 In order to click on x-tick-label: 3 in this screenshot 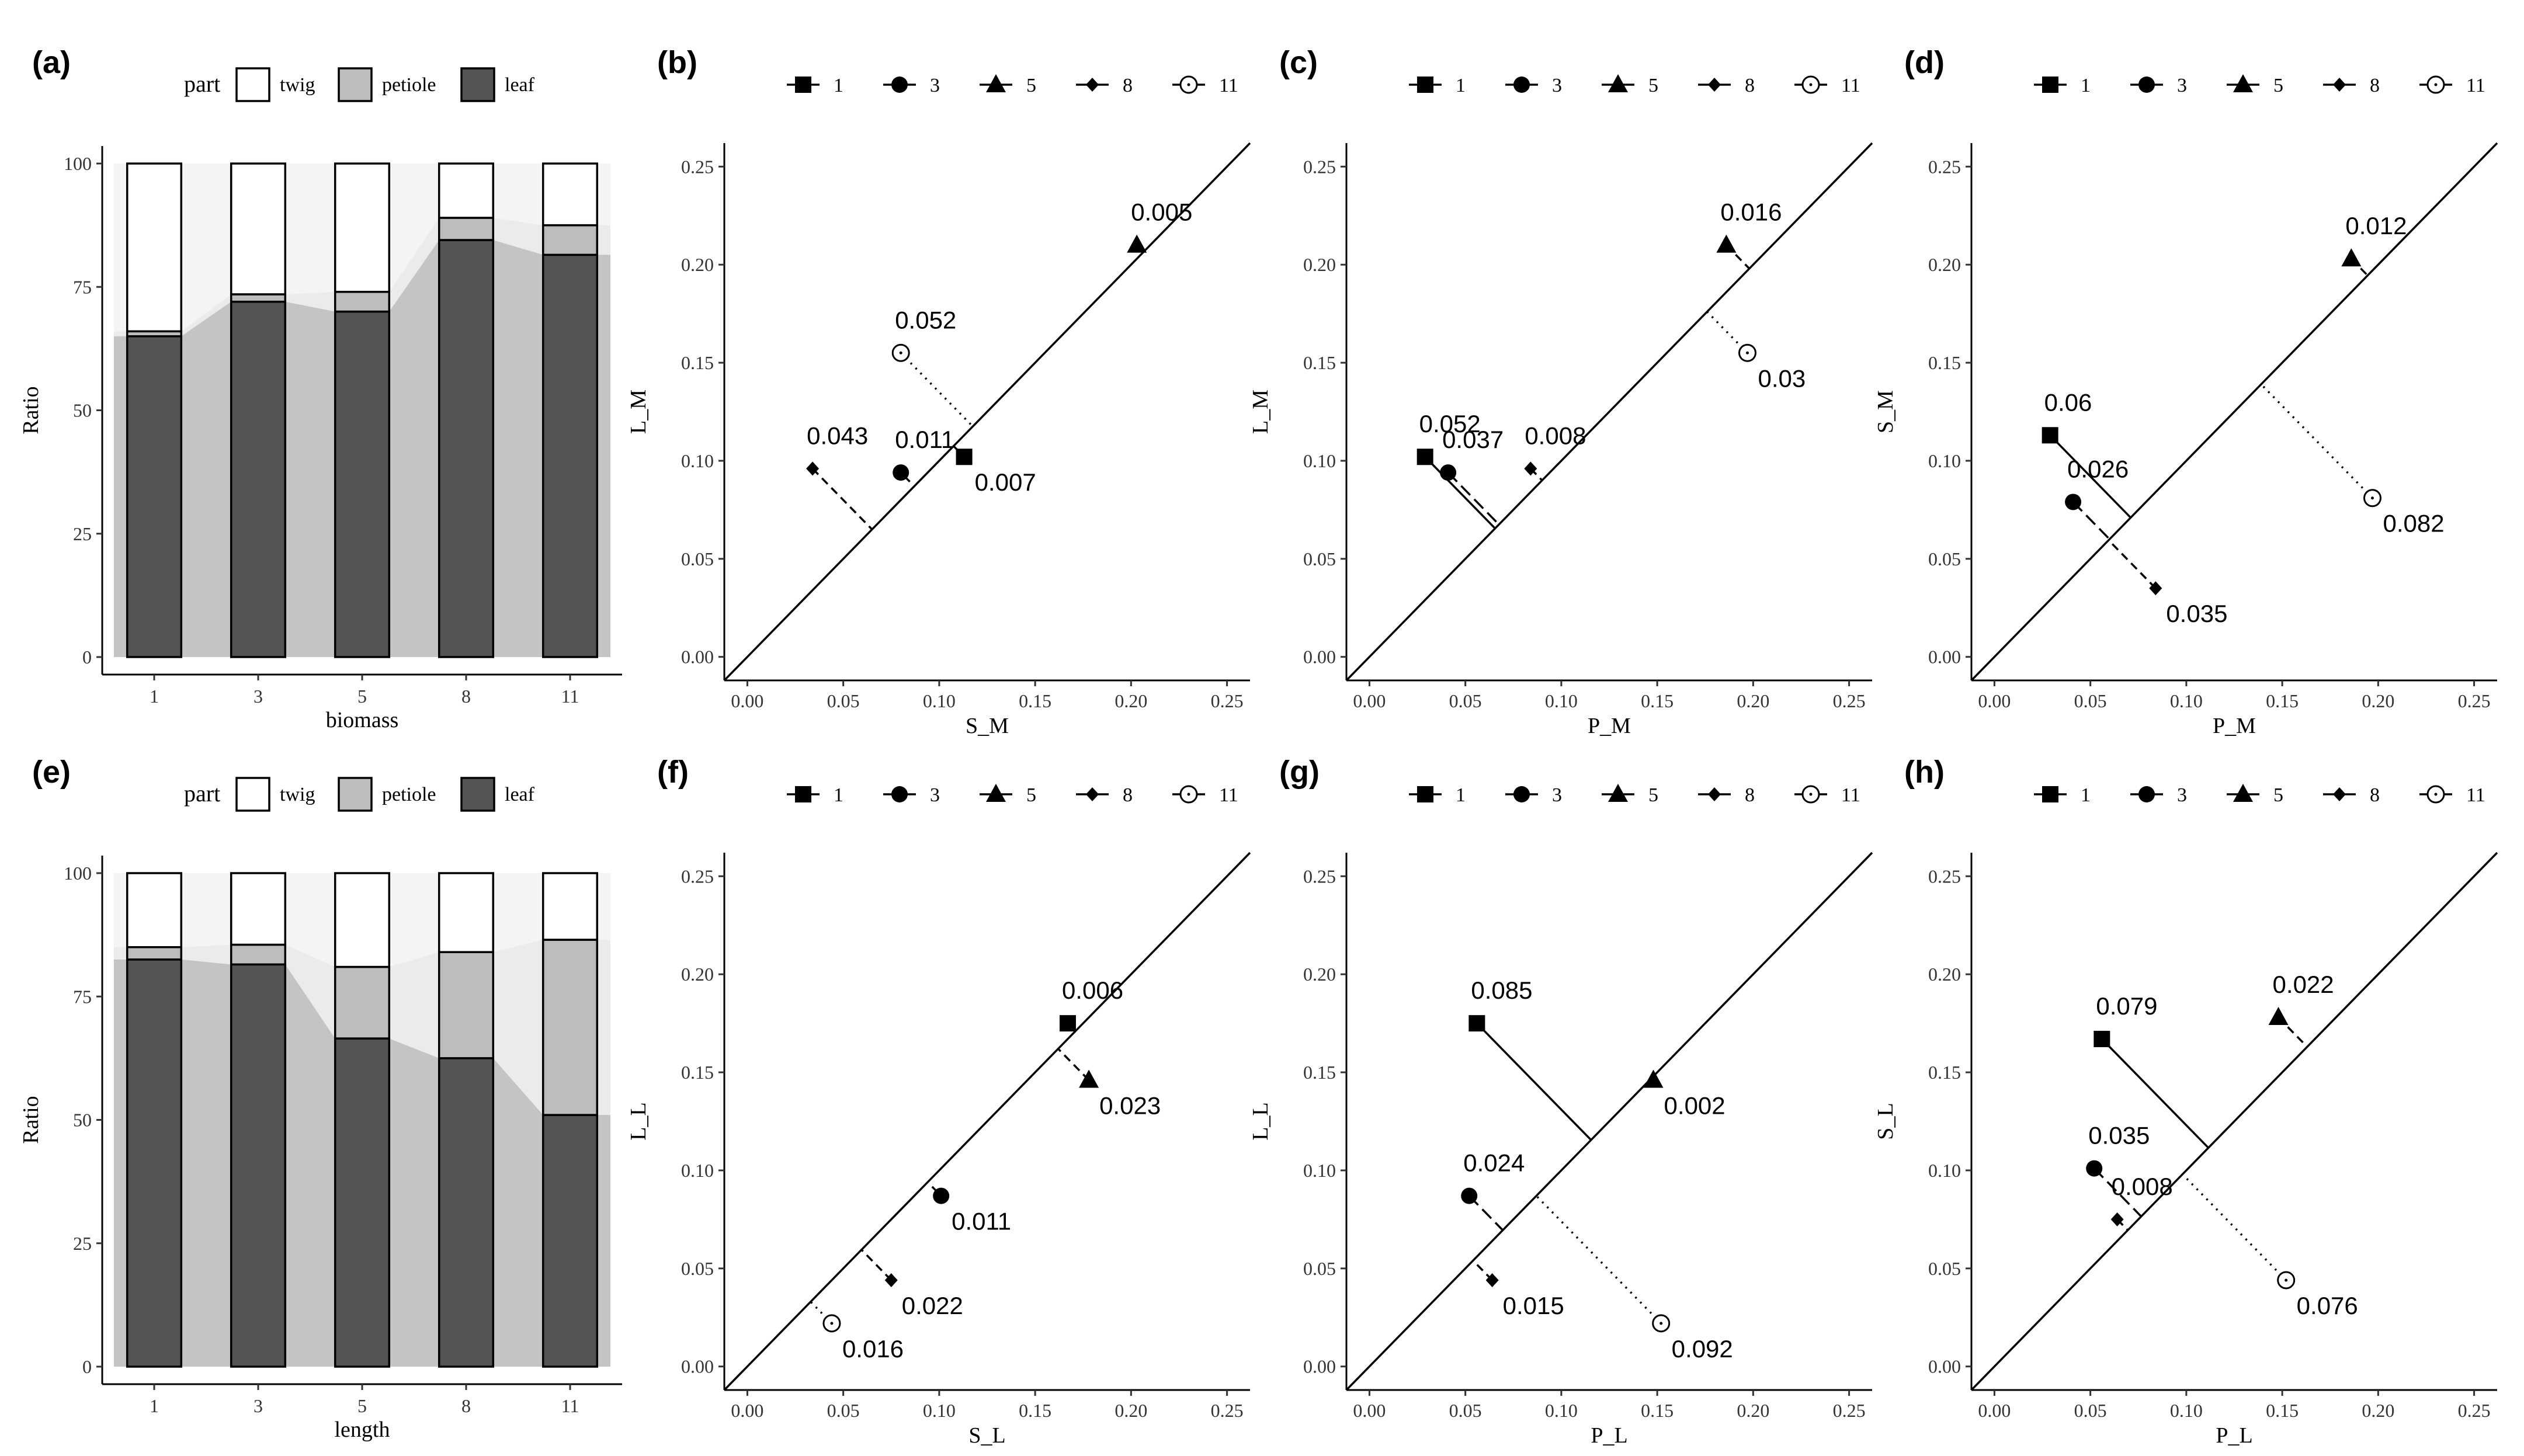, I will do `click(258, 1405)`.